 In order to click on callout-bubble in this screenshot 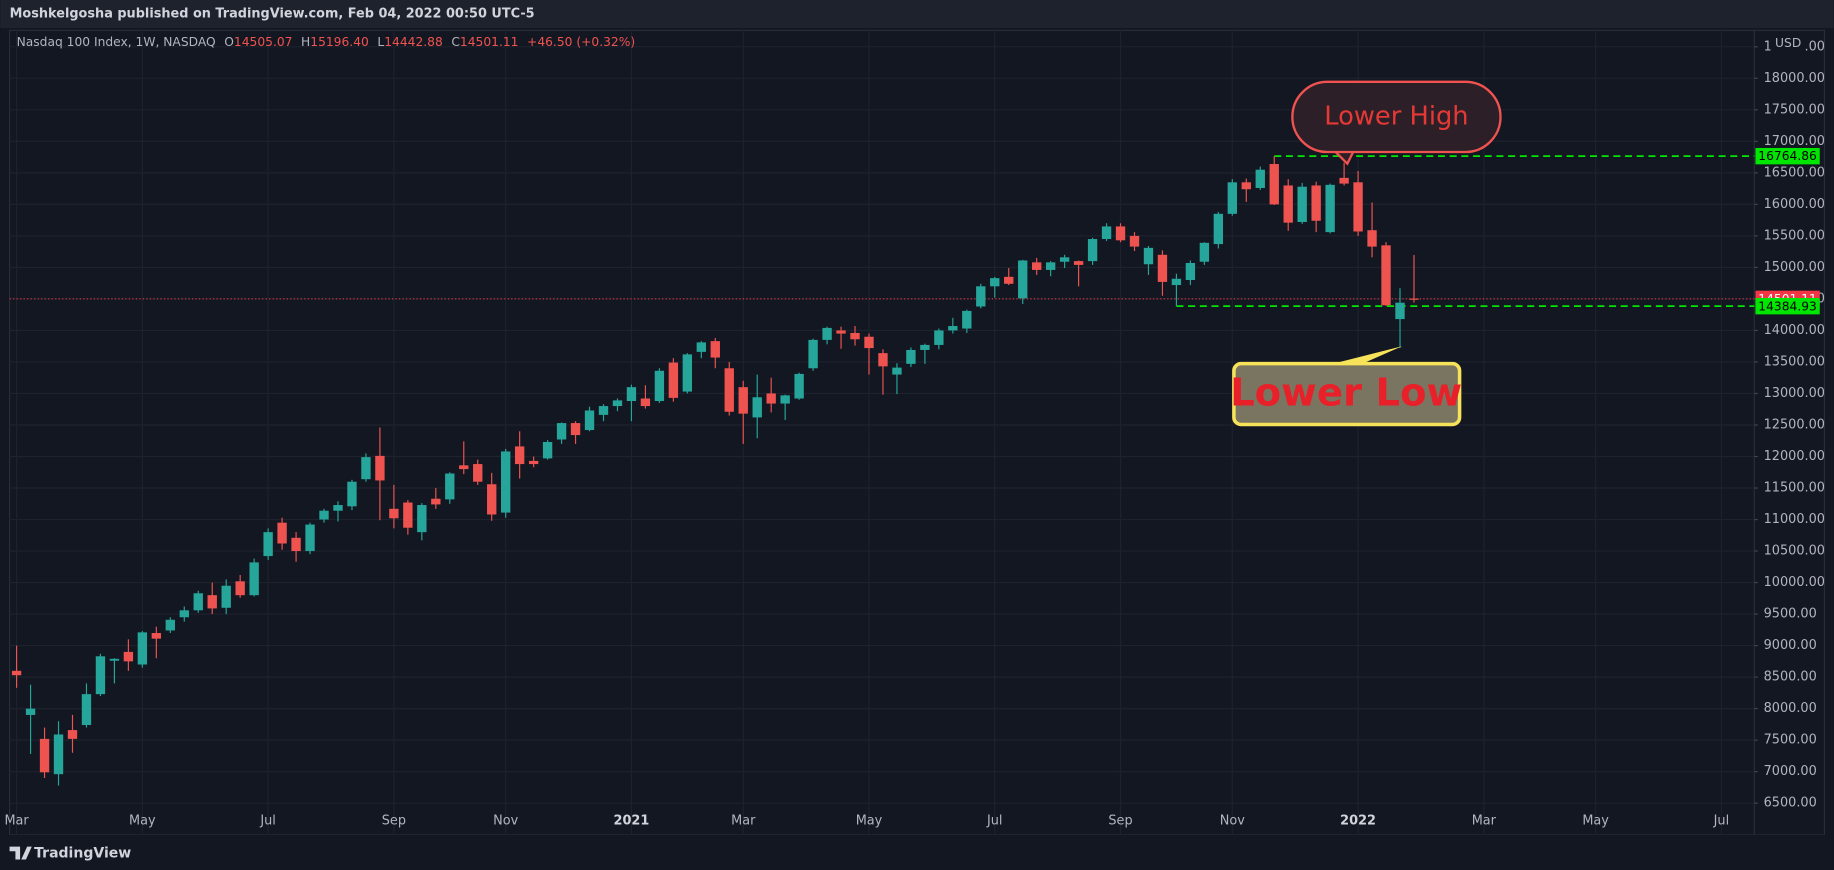, I will do `click(1396, 117)`.